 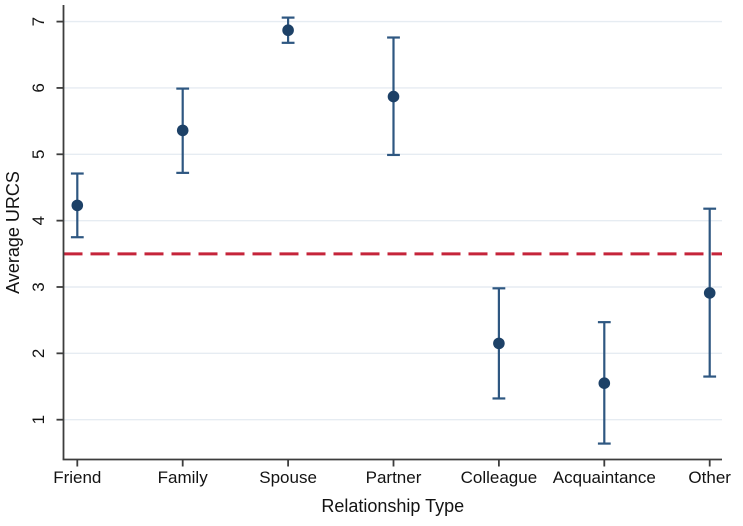 I want to click on data-point-marker-friend, so click(x=77, y=205).